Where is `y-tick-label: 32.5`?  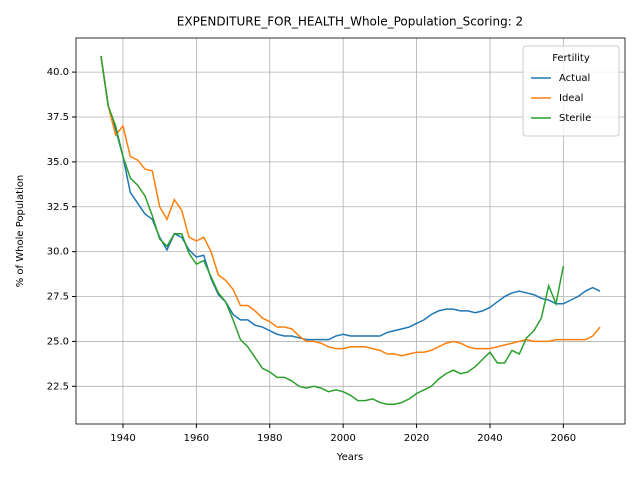
y-tick-label: 32.5 is located at coordinates (58, 207).